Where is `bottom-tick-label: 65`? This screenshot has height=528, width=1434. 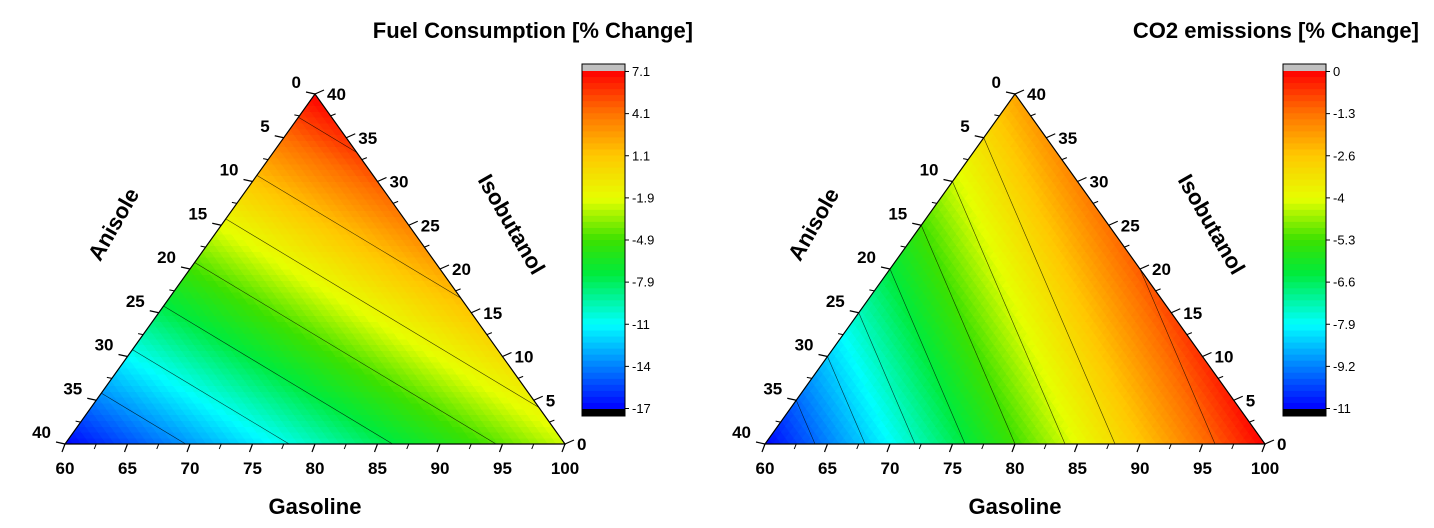
bottom-tick-label: 65 is located at coordinates (127, 468).